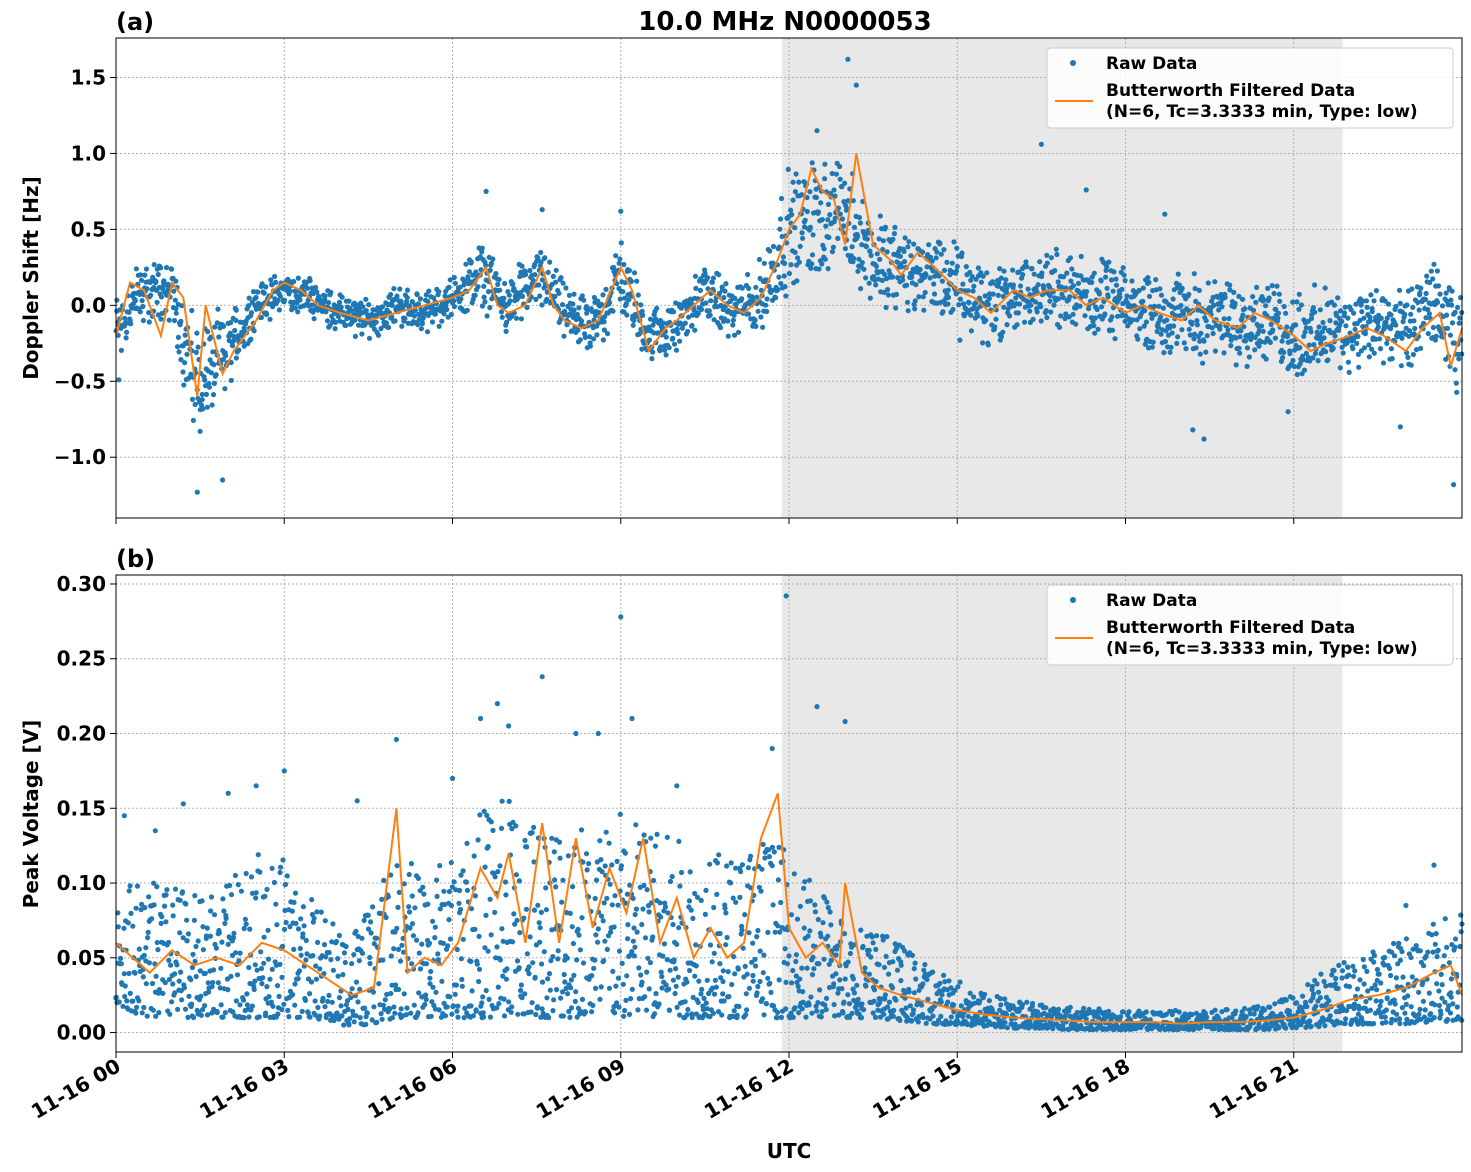  What do you see at coordinates (705, 521) in the screenshot?
I see `panel-a-x-ticks` at bounding box center [705, 521].